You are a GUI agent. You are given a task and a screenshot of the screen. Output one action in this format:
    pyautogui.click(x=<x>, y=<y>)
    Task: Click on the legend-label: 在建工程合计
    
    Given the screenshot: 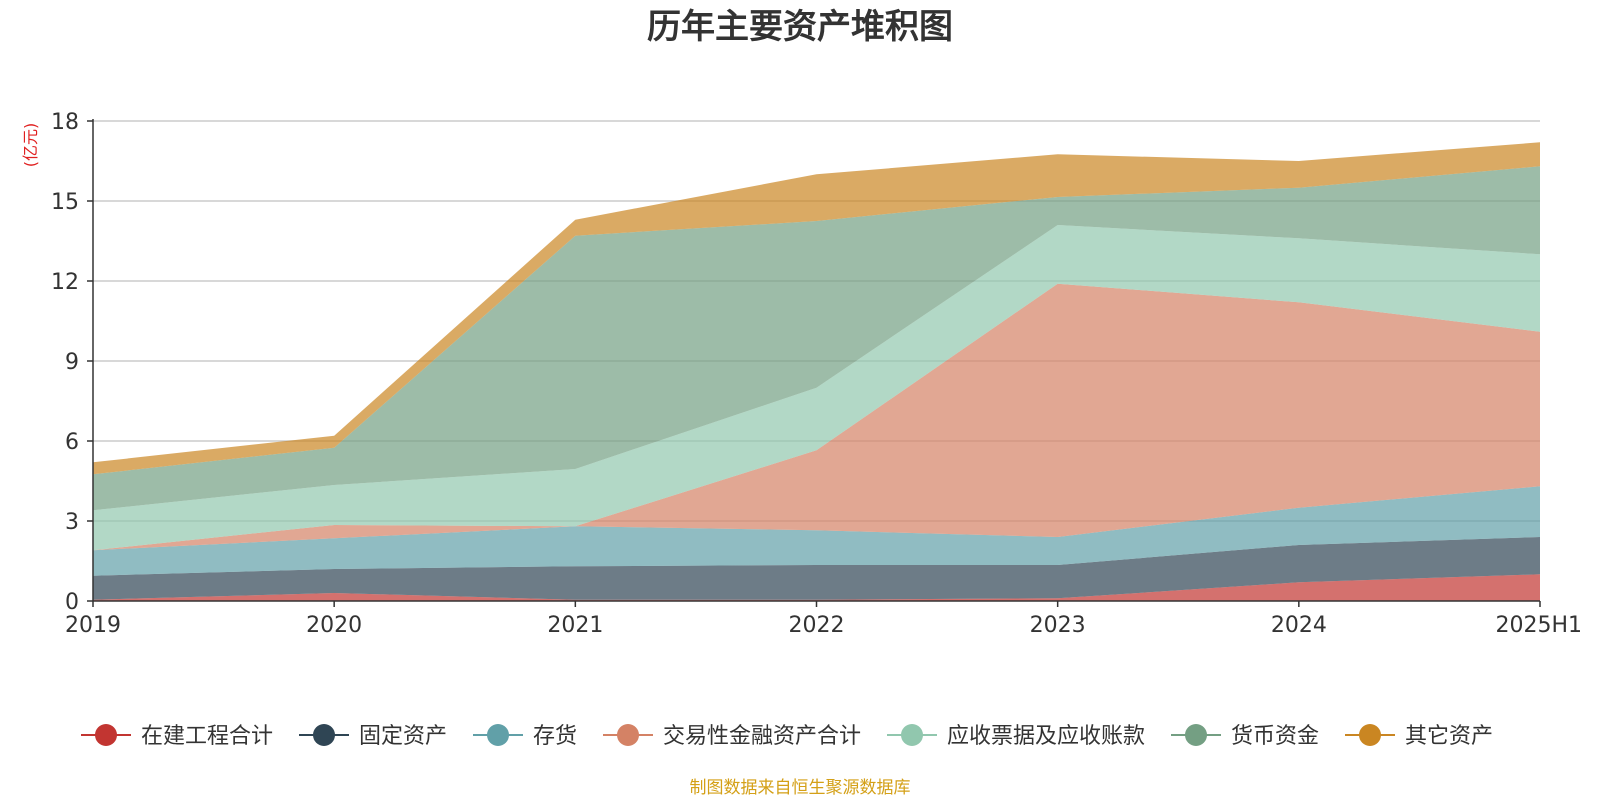 What is the action you would take?
    pyautogui.click(x=207, y=736)
    